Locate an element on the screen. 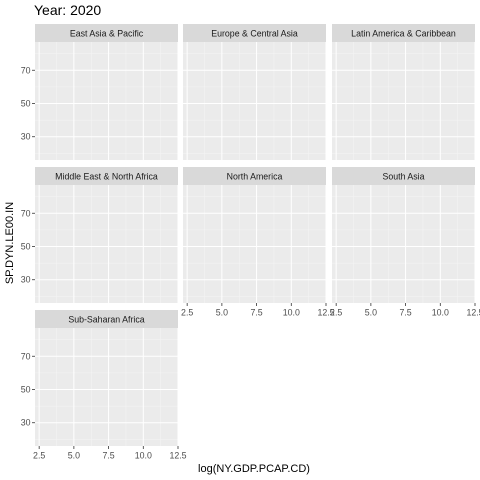  facet-strip-label: Latin America & Caribbean is located at coordinates (403, 34).